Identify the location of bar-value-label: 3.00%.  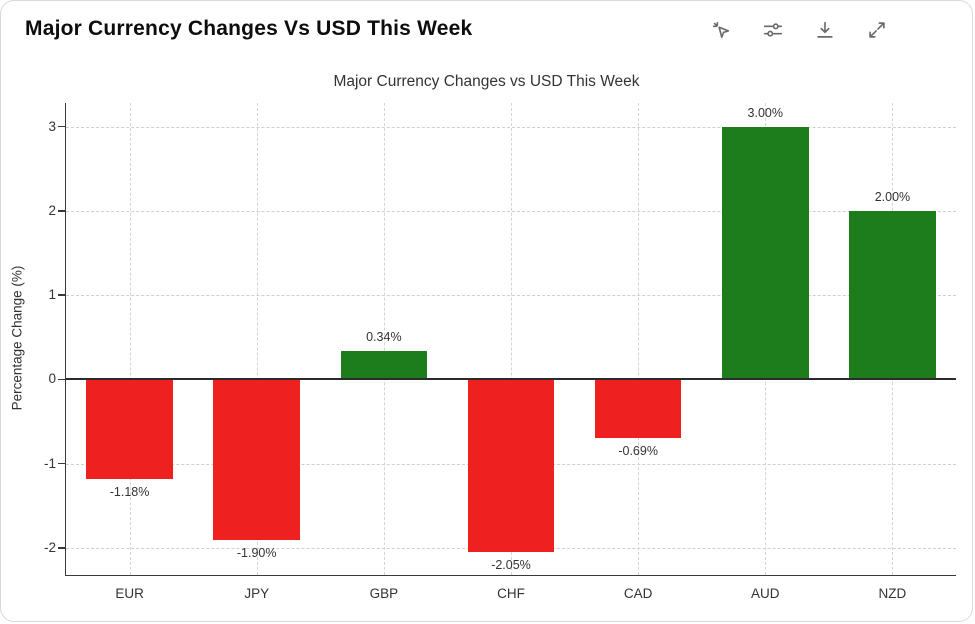
(765, 112).